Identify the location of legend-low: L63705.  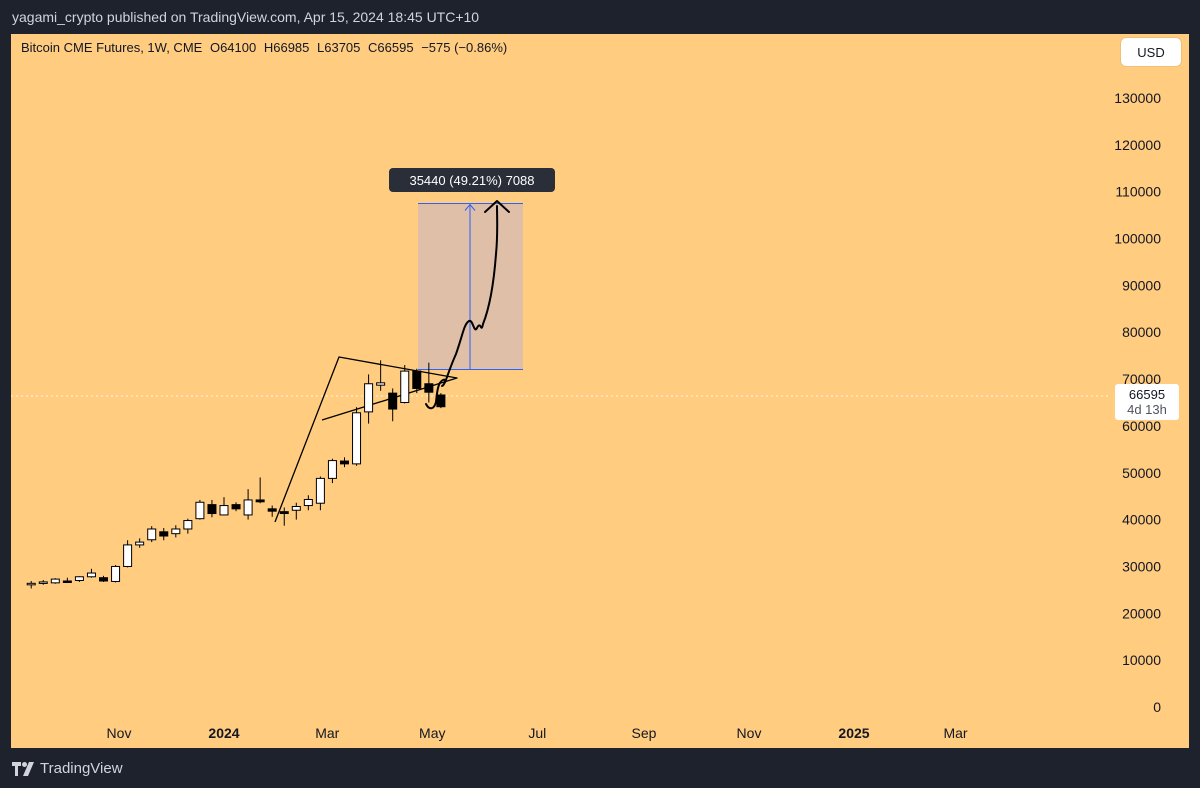
(339, 47).